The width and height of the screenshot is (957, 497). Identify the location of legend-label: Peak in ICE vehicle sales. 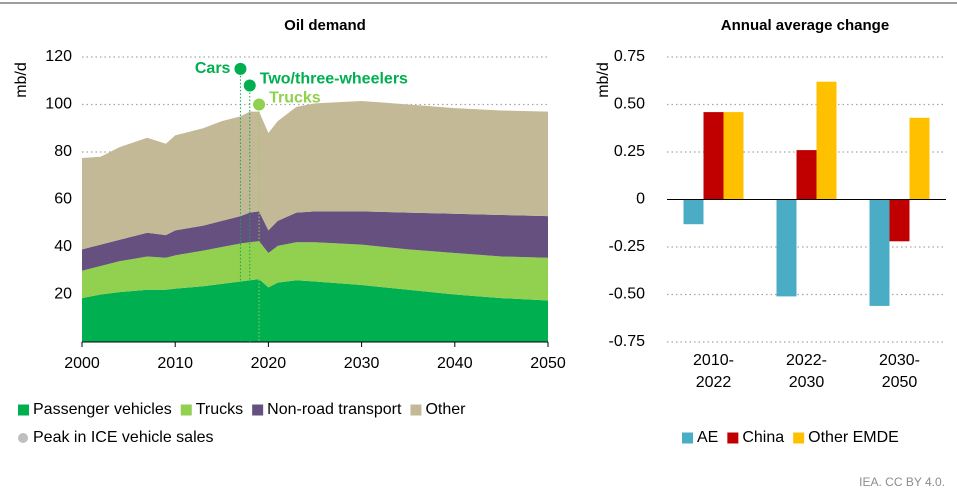
(123, 437).